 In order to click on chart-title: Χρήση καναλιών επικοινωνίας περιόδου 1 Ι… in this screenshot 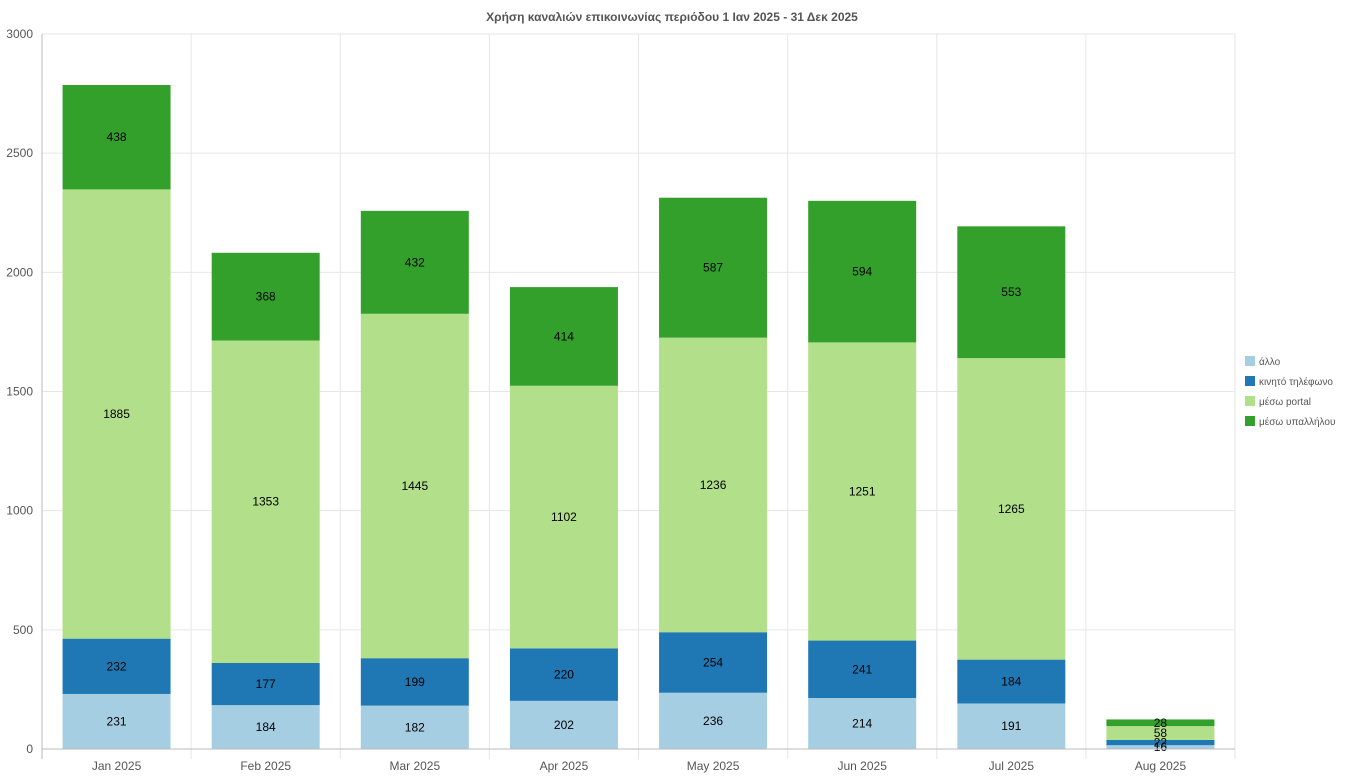, I will do `click(672, 17)`.